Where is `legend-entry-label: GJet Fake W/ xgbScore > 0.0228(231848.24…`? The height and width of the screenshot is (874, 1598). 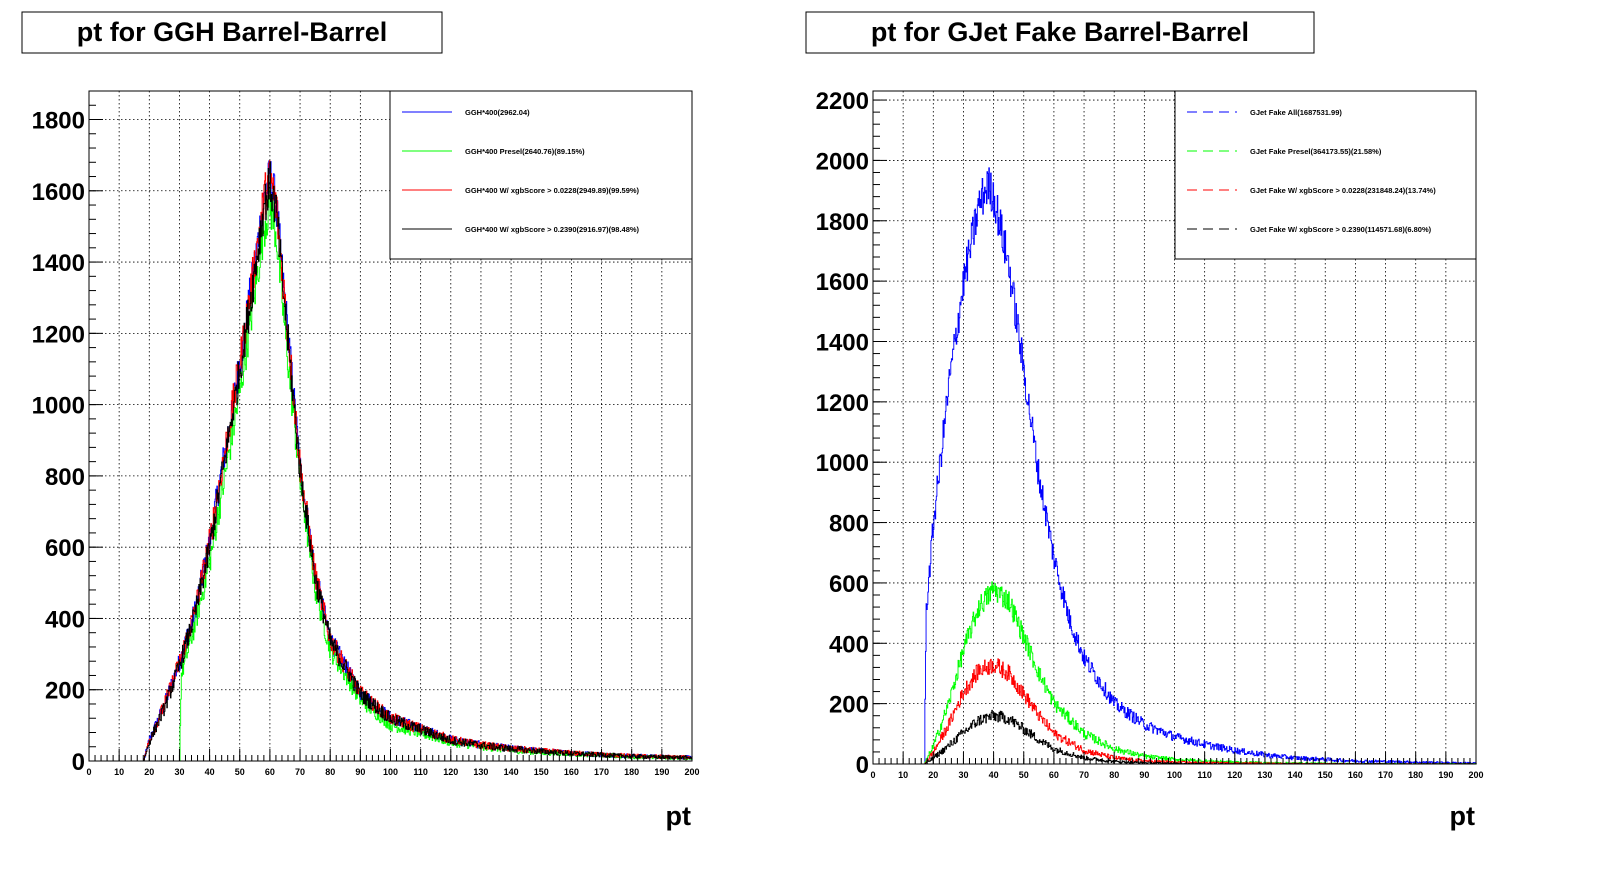
legend-entry-label: GJet Fake W/ xgbScore > 0.0228(231848.24… is located at coordinates (1343, 190).